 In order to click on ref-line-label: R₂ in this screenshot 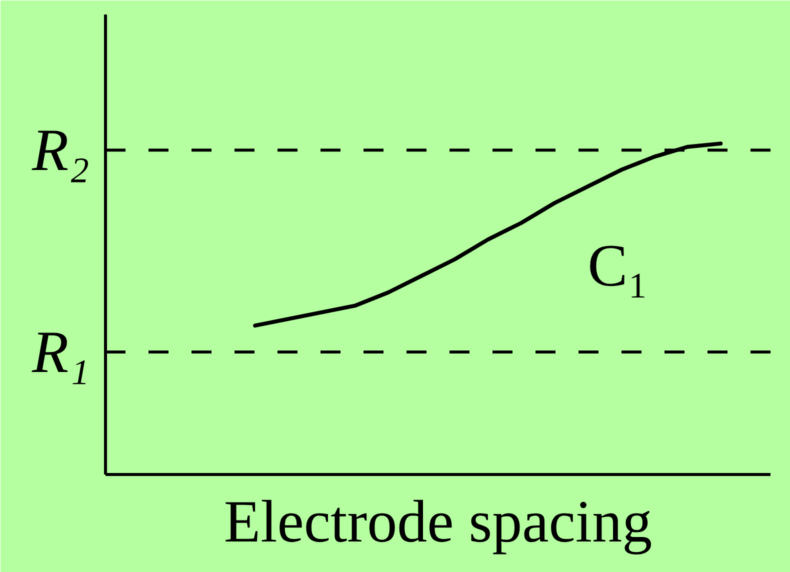, I will do `click(60, 150)`.